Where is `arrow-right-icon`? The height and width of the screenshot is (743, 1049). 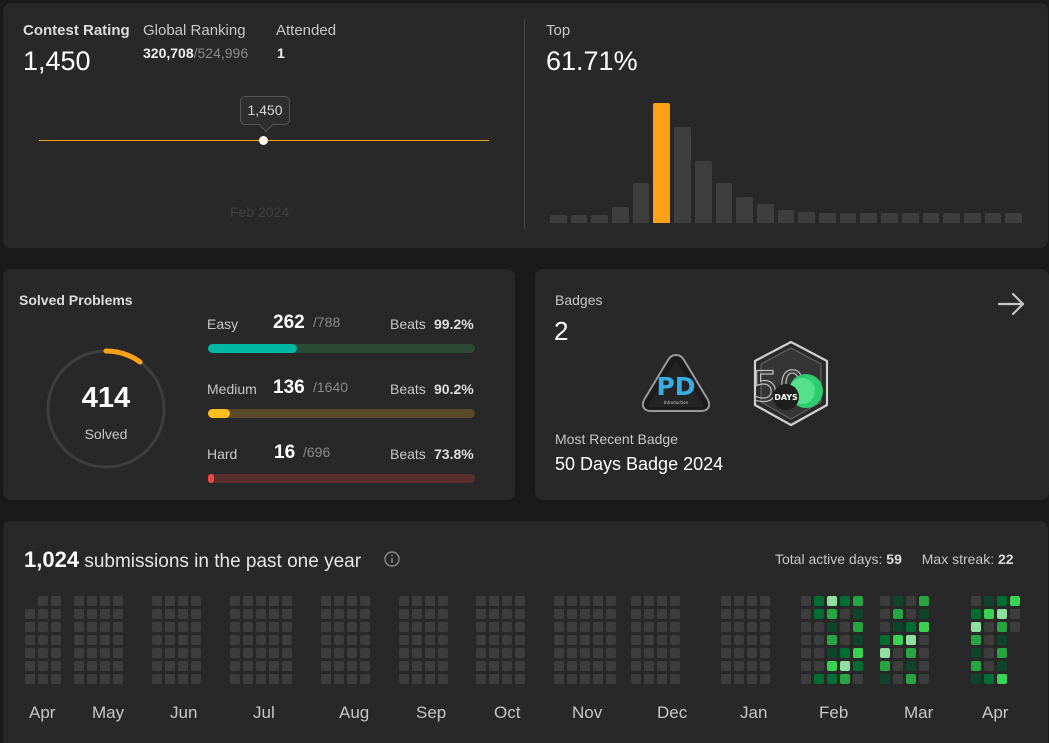
arrow-right-icon is located at coordinates (1012, 304).